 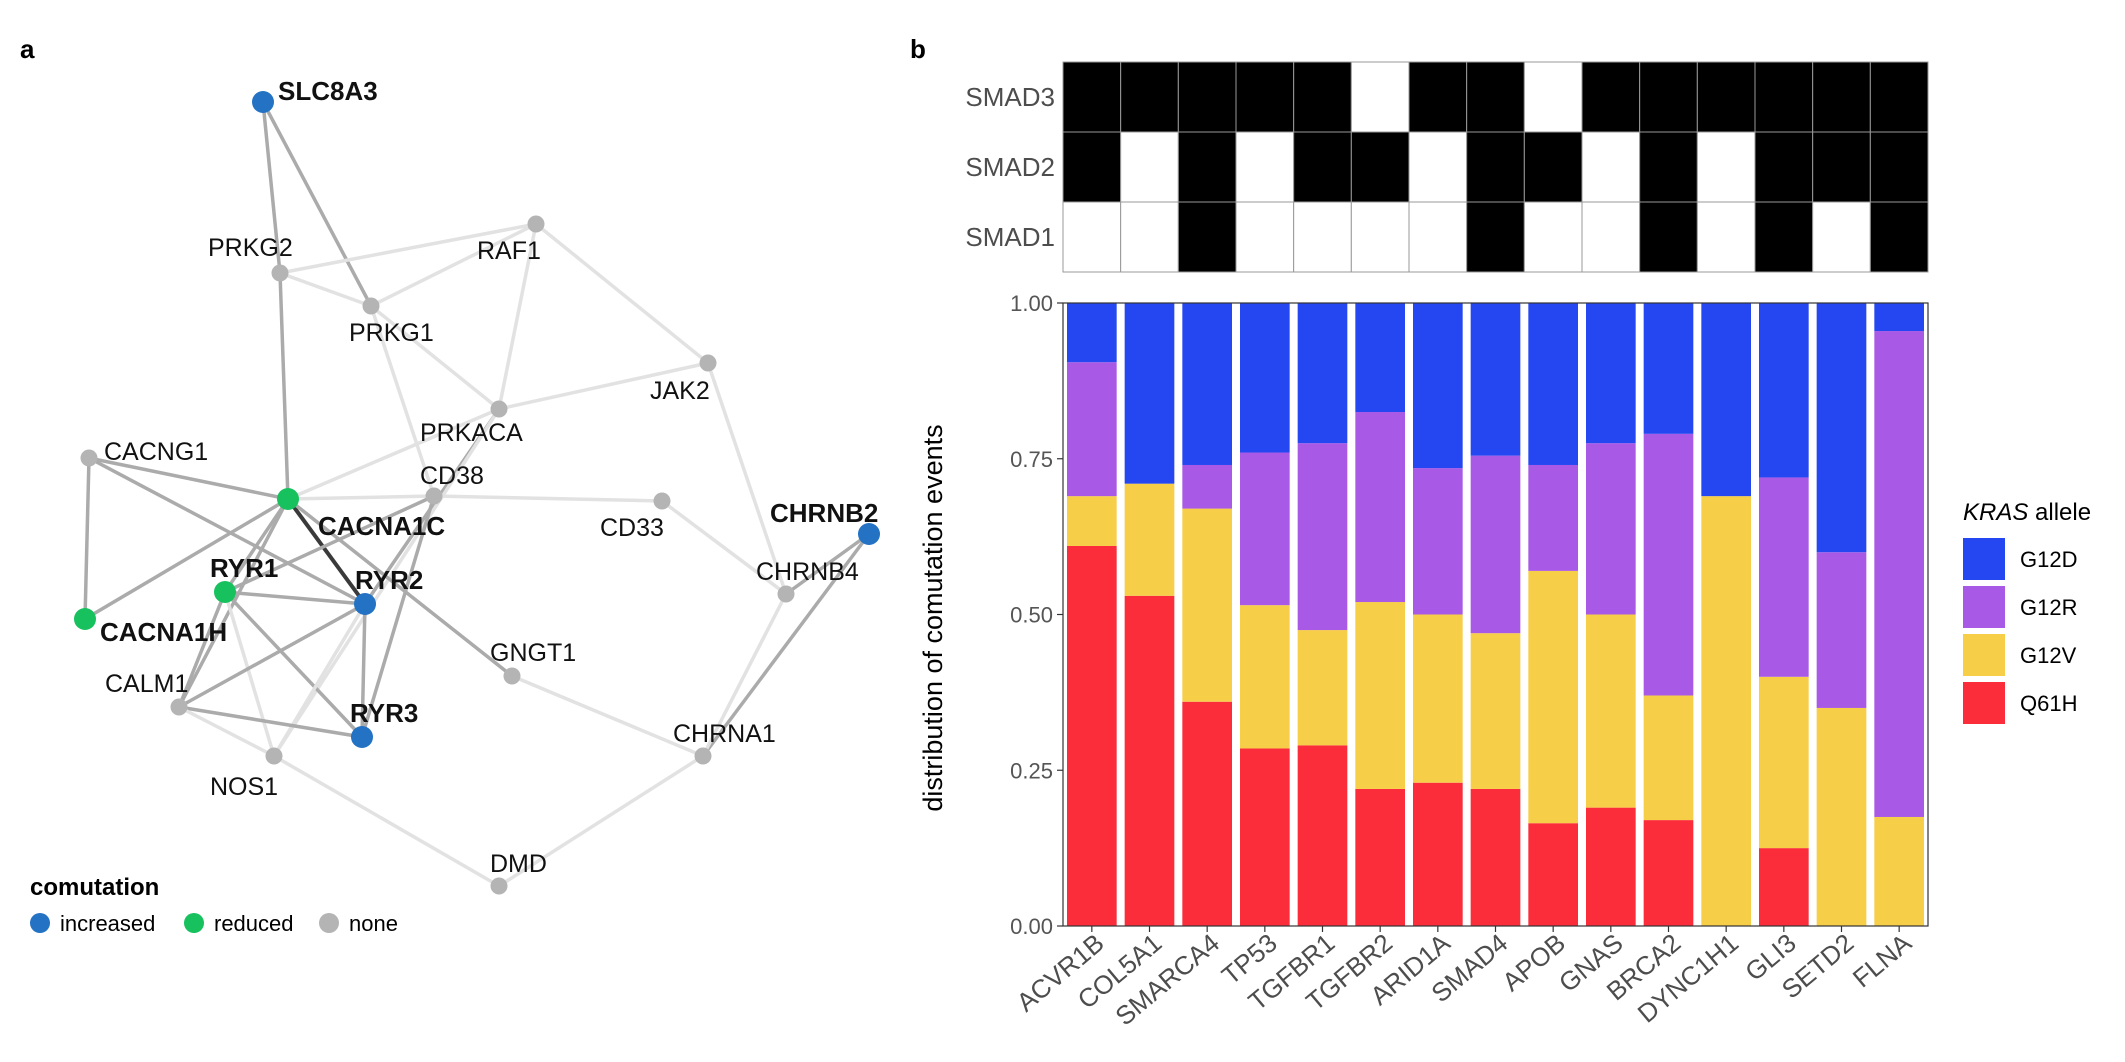 What do you see at coordinates (1031, 926) in the screenshot?
I see `y-tick-label: 0.00` at bounding box center [1031, 926].